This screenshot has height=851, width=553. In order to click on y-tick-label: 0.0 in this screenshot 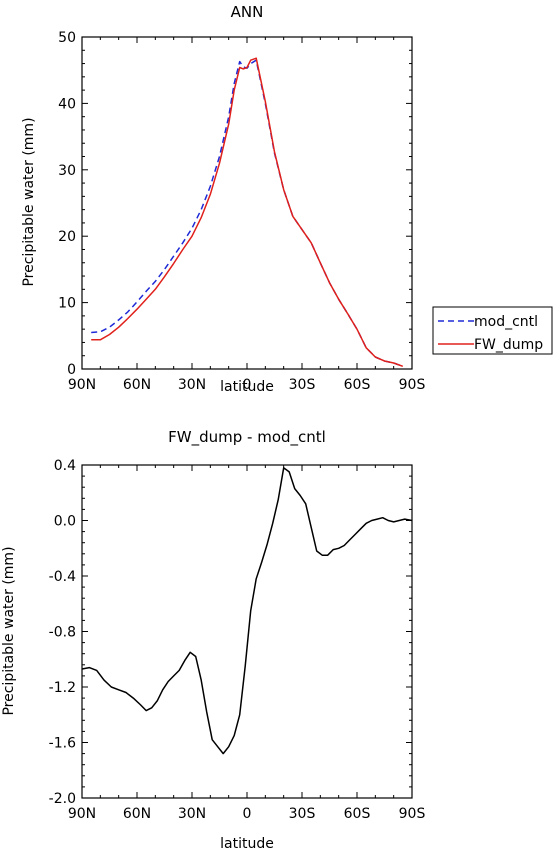, I will do `click(65, 522)`.